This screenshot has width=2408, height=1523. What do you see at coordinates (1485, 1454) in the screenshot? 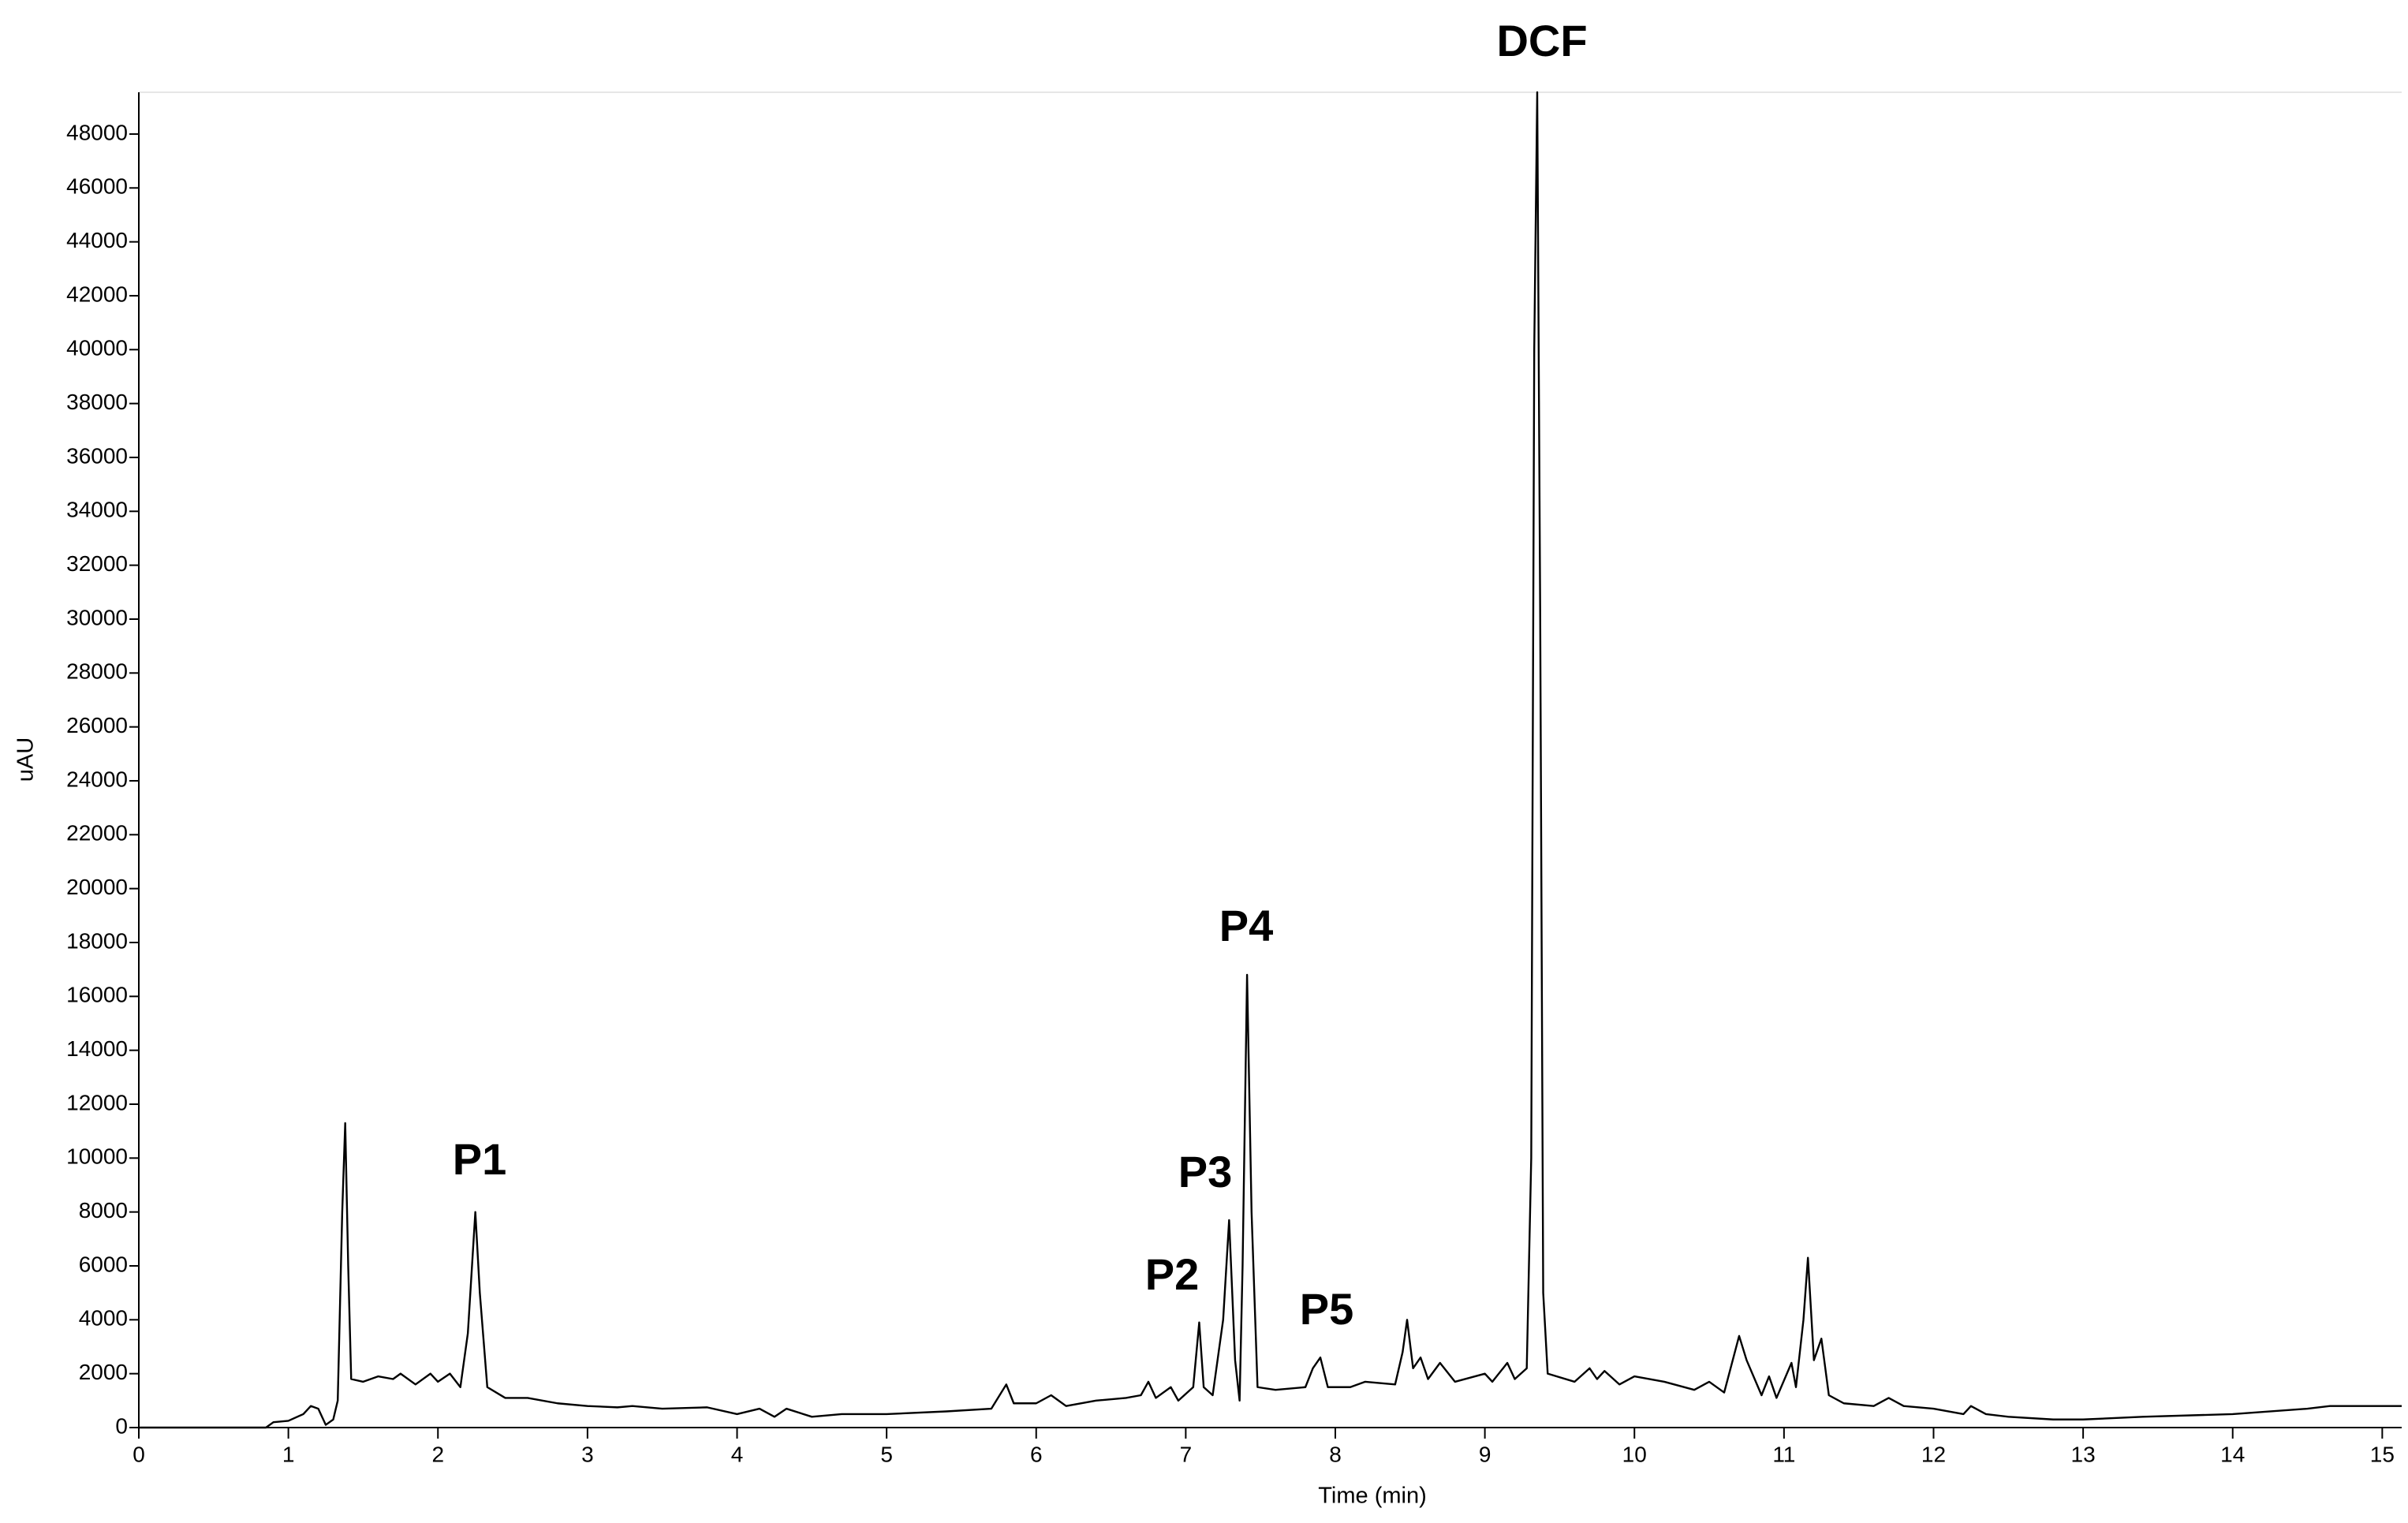
I see `x-tick-label: 9` at bounding box center [1485, 1454].